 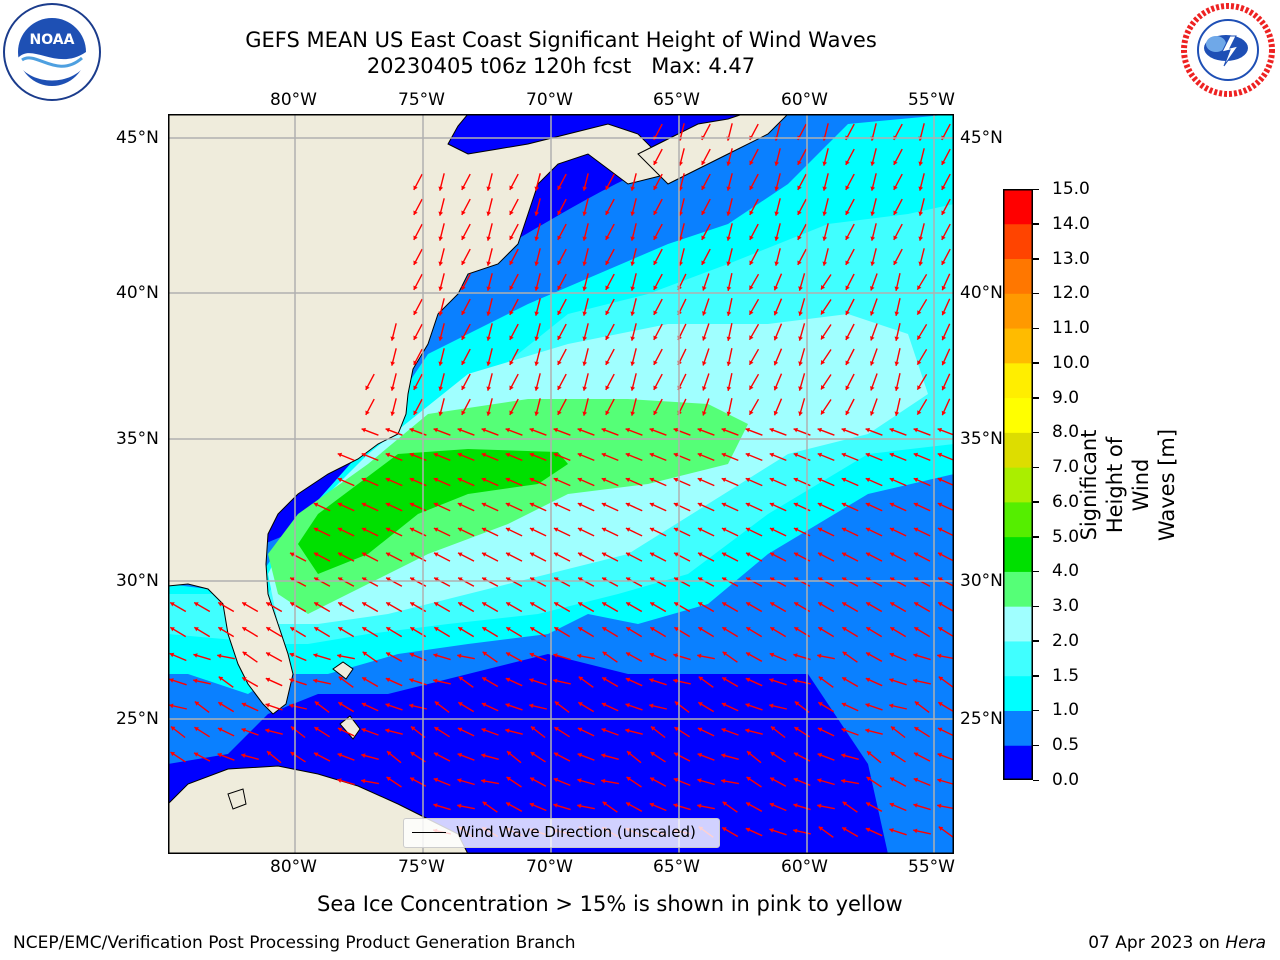 What do you see at coordinates (1066, 501) in the screenshot?
I see `colorbar-tick-label: 6.0` at bounding box center [1066, 501].